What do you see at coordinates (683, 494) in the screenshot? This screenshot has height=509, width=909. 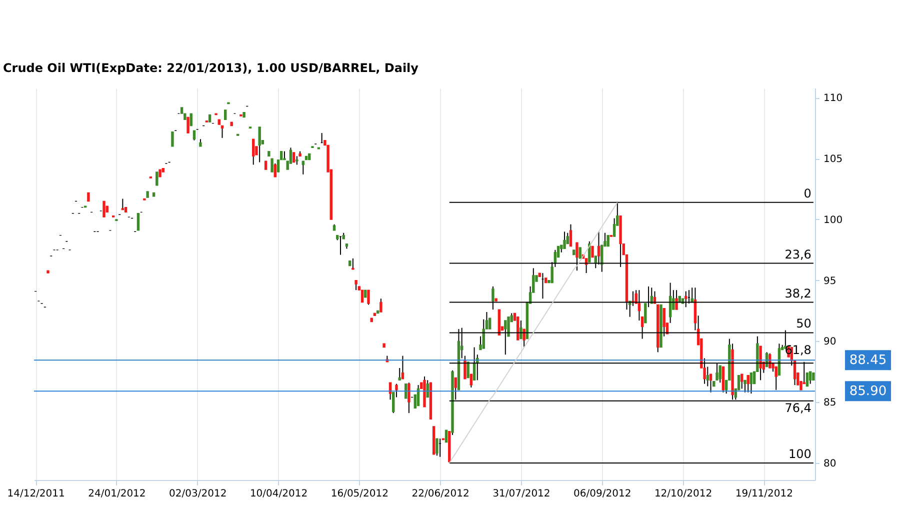 I see `x-tick-label: 12/10/2012` at bounding box center [683, 494].